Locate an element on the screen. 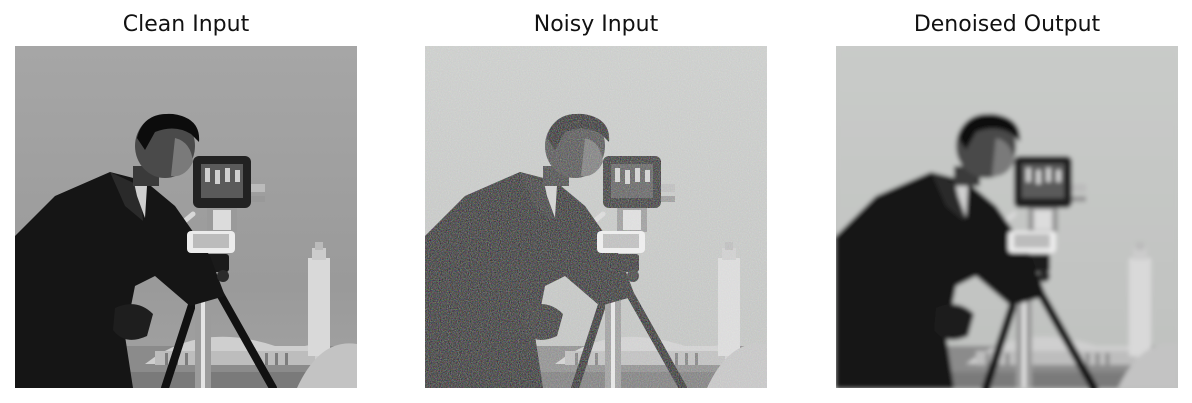  denoised-output-title: Denoised Output is located at coordinates (1007, 24).